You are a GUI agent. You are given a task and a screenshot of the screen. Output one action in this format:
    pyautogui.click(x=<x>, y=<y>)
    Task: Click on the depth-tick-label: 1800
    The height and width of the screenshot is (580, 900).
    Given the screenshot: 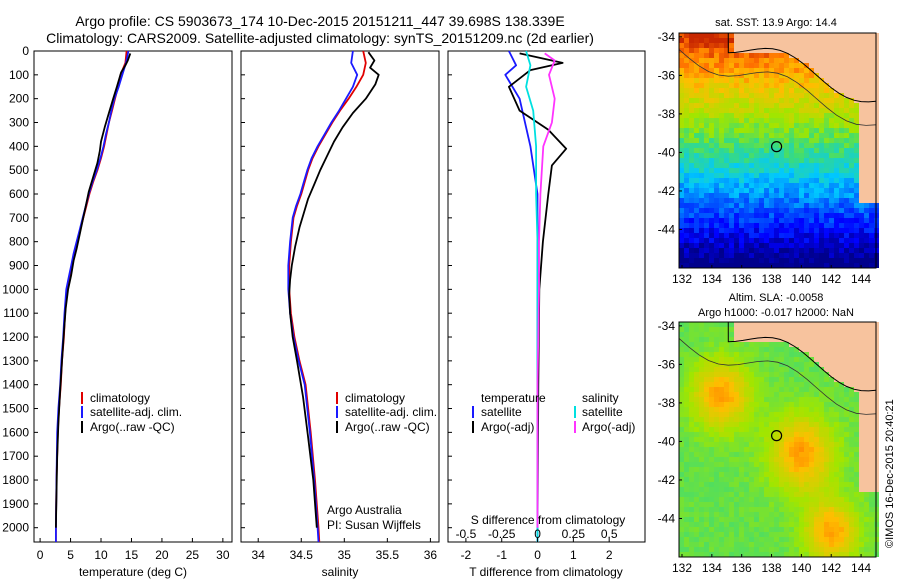 What is the action you would take?
    pyautogui.click(x=15, y=480)
    